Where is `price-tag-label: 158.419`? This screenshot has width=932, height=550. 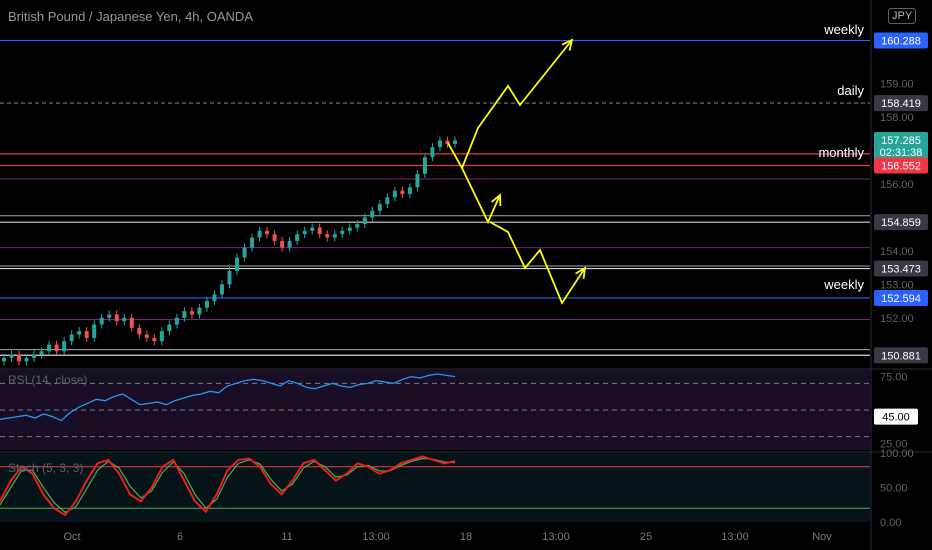
price-tag-label: 158.419 is located at coordinates (901, 104).